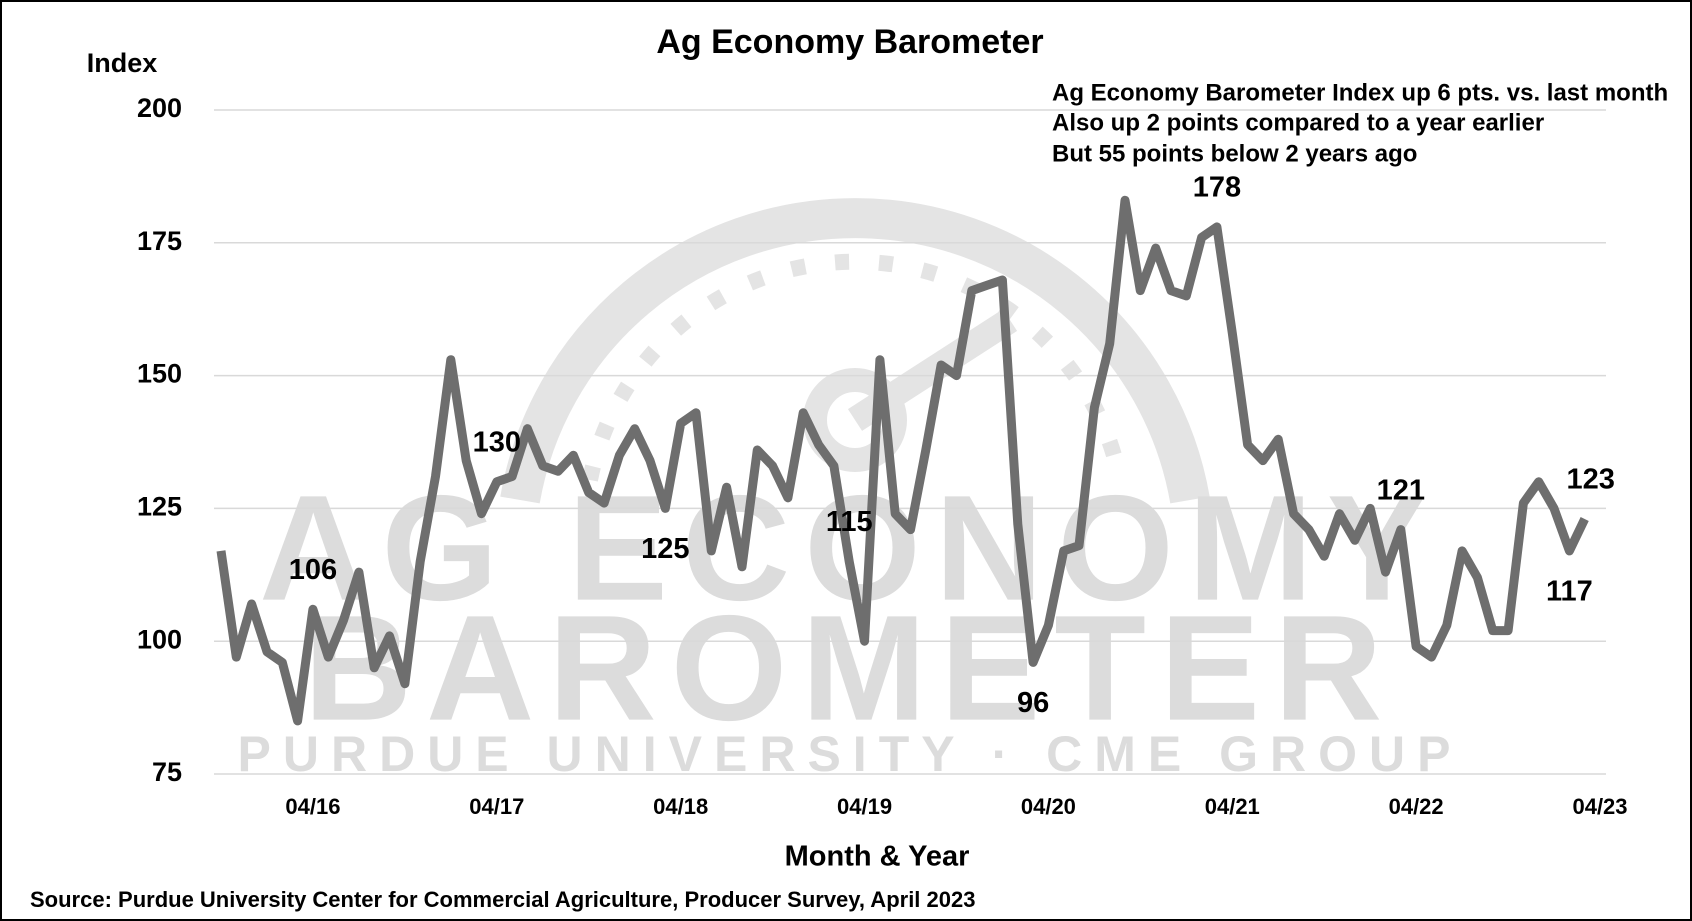  What do you see at coordinates (1569, 592) in the screenshot?
I see `data-label: 117` at bounding box center [1569, 592].